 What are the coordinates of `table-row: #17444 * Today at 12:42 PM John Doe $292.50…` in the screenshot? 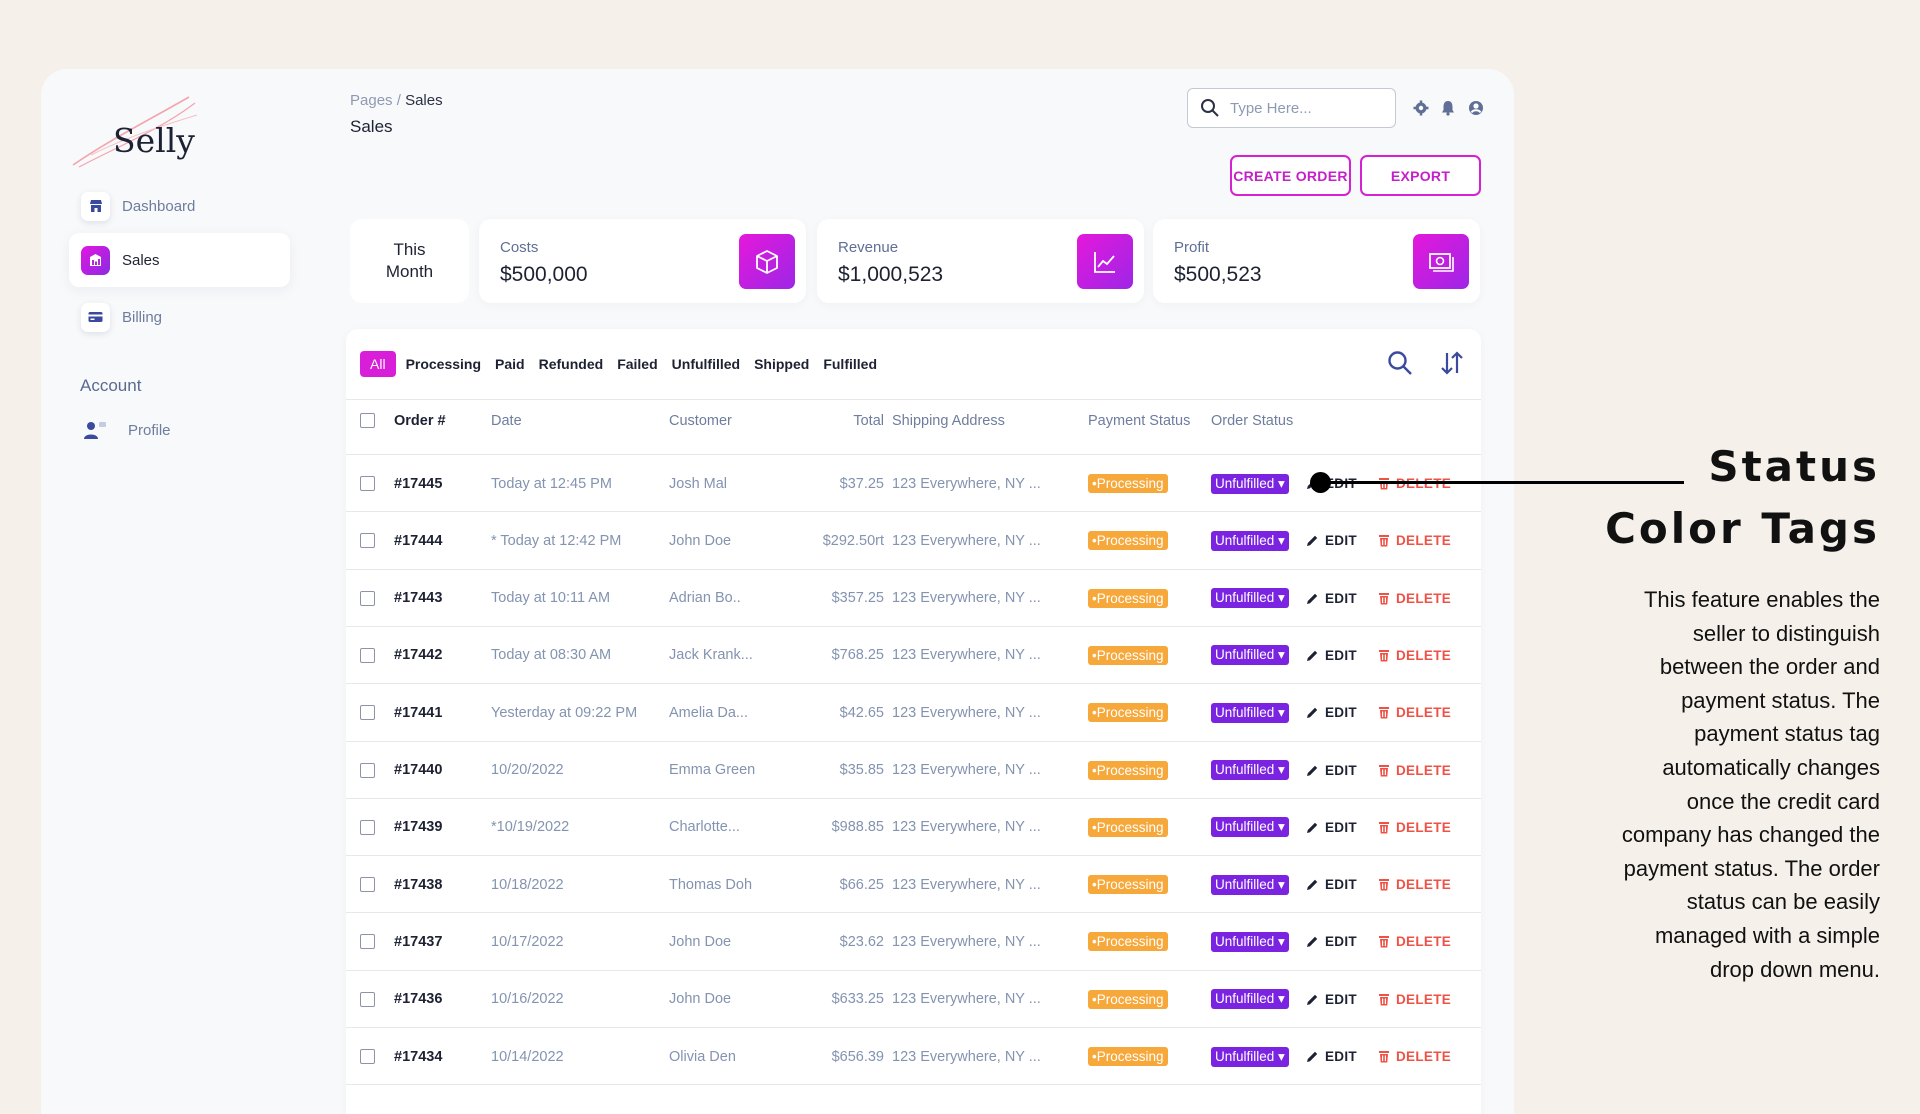 It's located at (913, 540).